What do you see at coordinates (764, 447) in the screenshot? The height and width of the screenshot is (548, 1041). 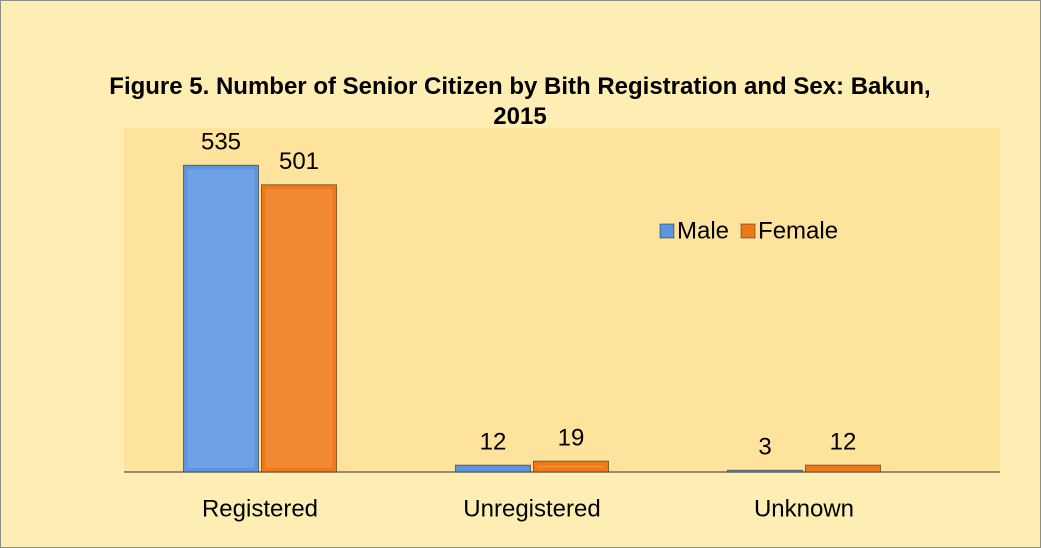 I see `data-label: 3` at bounding box center [764, 447].